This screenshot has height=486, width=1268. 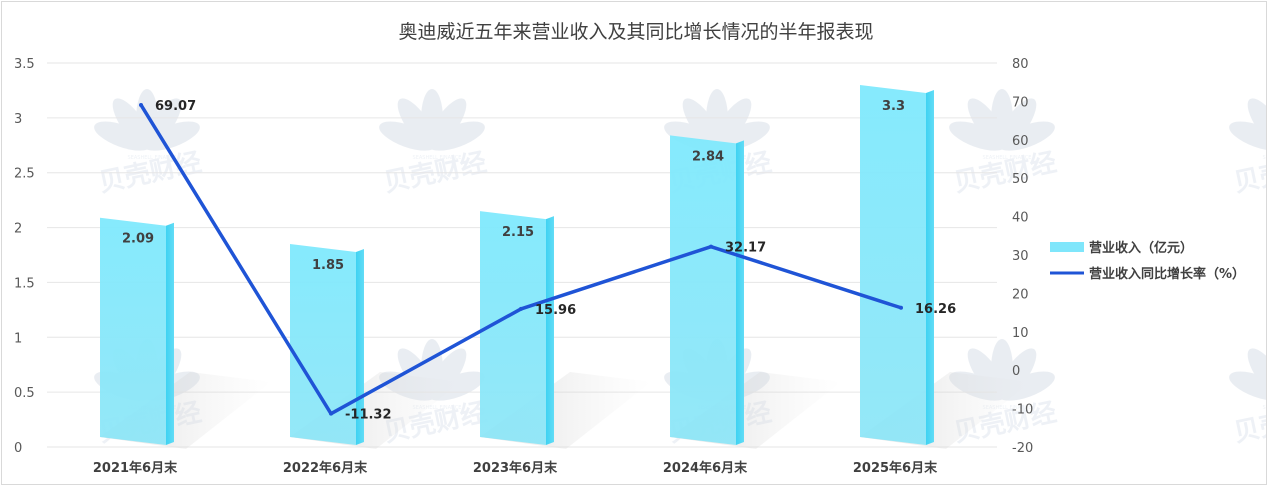 I want to click on growth-value-label: 15.96, so click(x=555, y=310).